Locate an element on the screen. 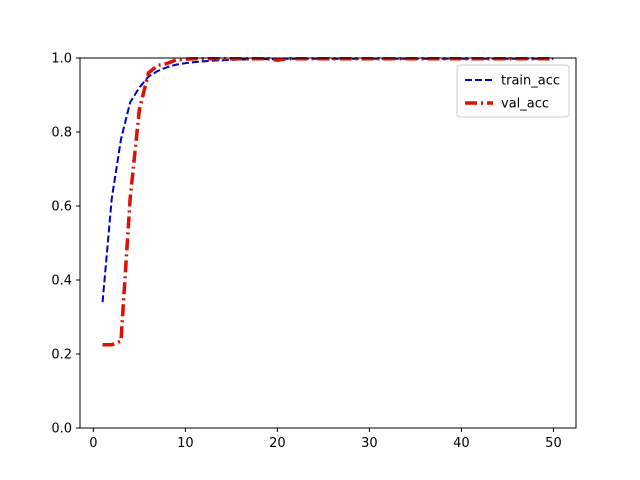  x-tick-label: 50 is located at coordinates (553, 443).